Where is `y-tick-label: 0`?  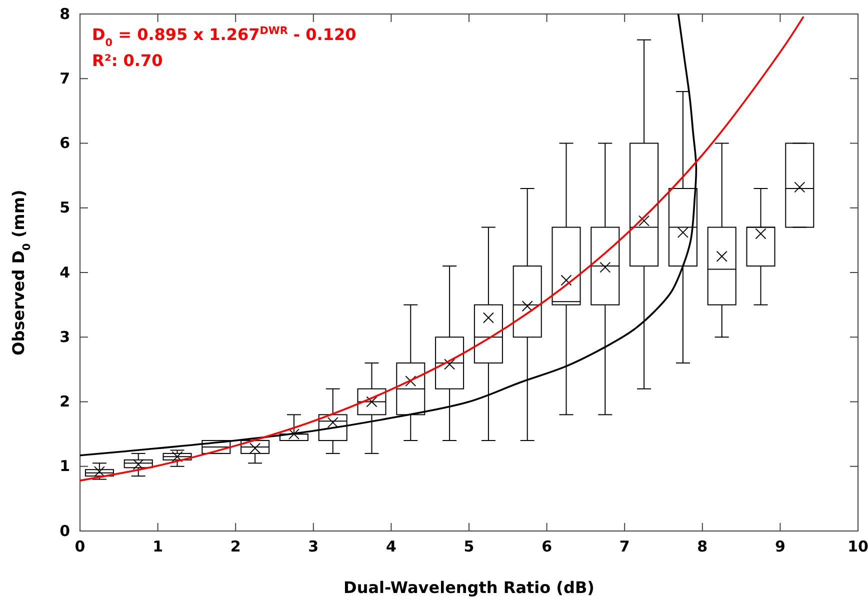 y-tick-label: 0 is located at coordinates (65, 531).